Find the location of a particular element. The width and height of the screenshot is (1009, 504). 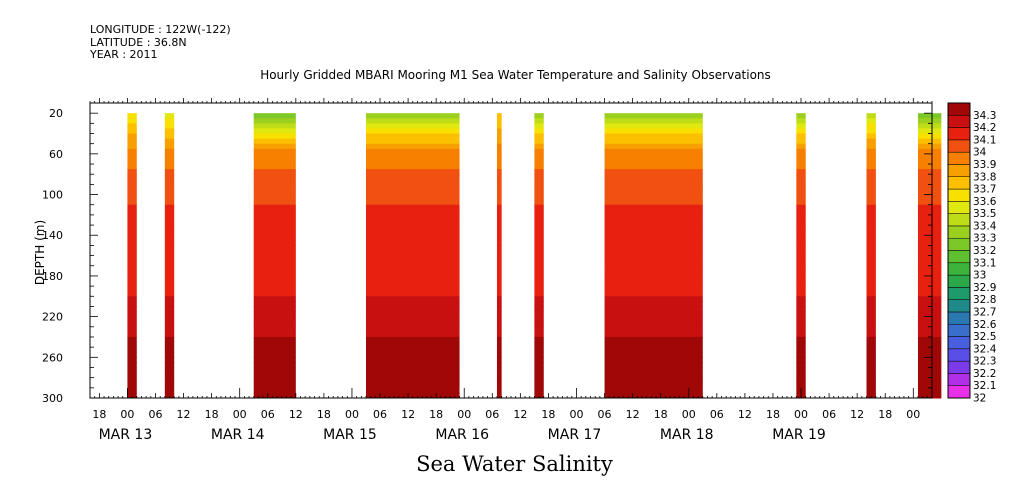

colorbar-label: 34.3 is located at coordinates (984, 116).